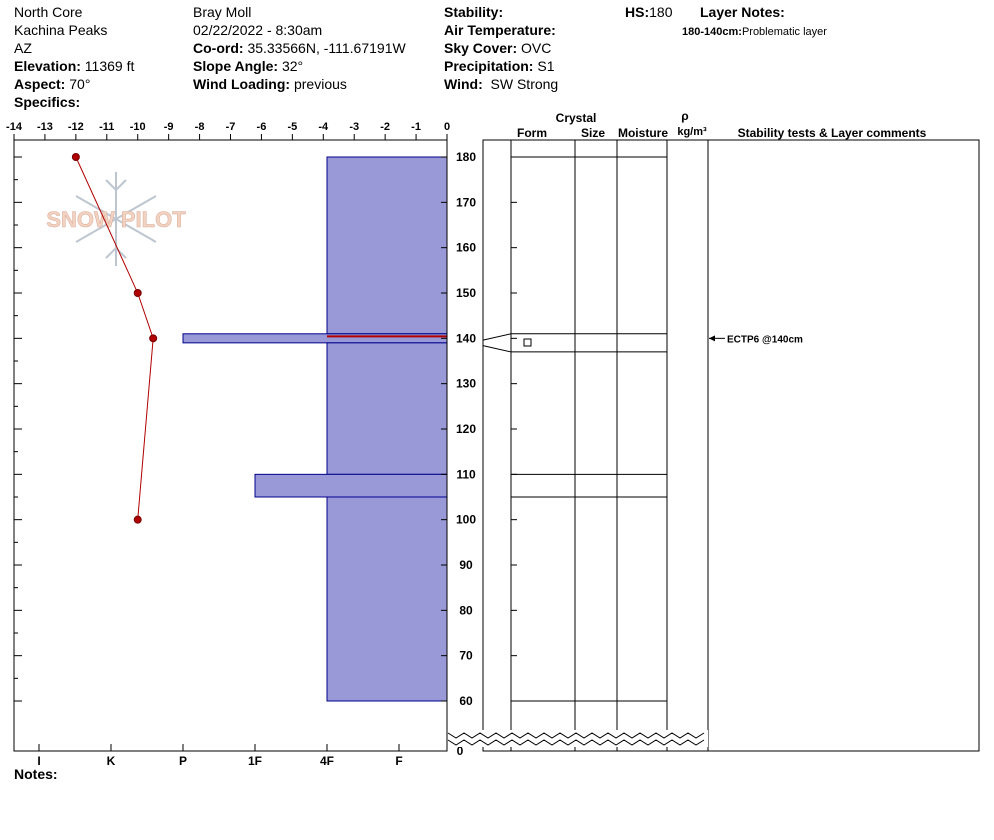  I want to click on layer-note: 180-140cm:Problematic layer, so click(754, 32).